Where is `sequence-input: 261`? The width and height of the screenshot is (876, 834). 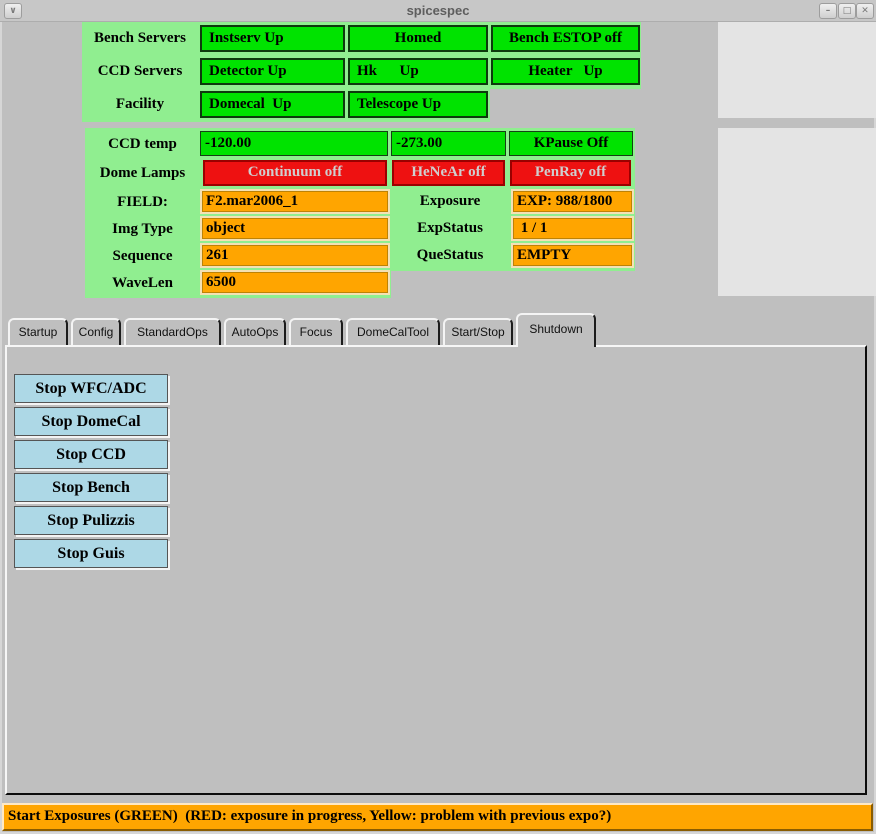 sequence-input: 261 is located at coordinates (295, 255).